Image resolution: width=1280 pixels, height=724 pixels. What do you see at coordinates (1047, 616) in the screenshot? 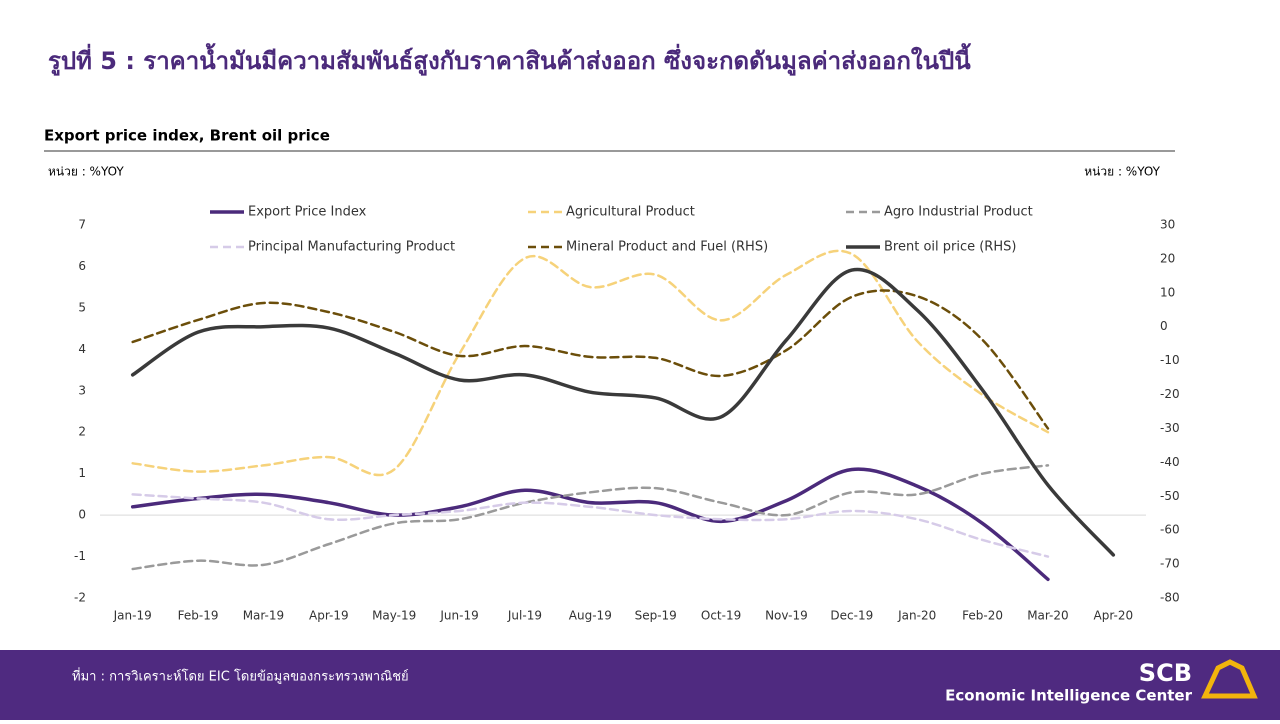
I see `x-tick-label: Mar-20` at bounding box center [1047, 616].